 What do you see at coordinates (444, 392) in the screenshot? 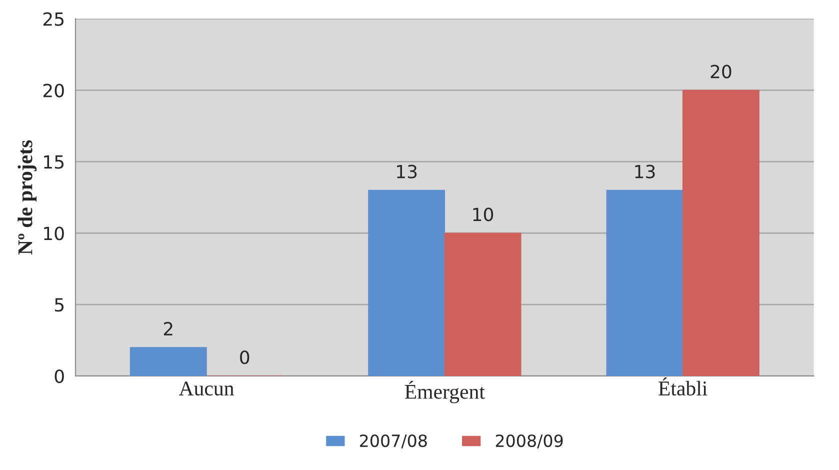
I see `x-tick-label: Émergent` at bounding box center [444, 392].